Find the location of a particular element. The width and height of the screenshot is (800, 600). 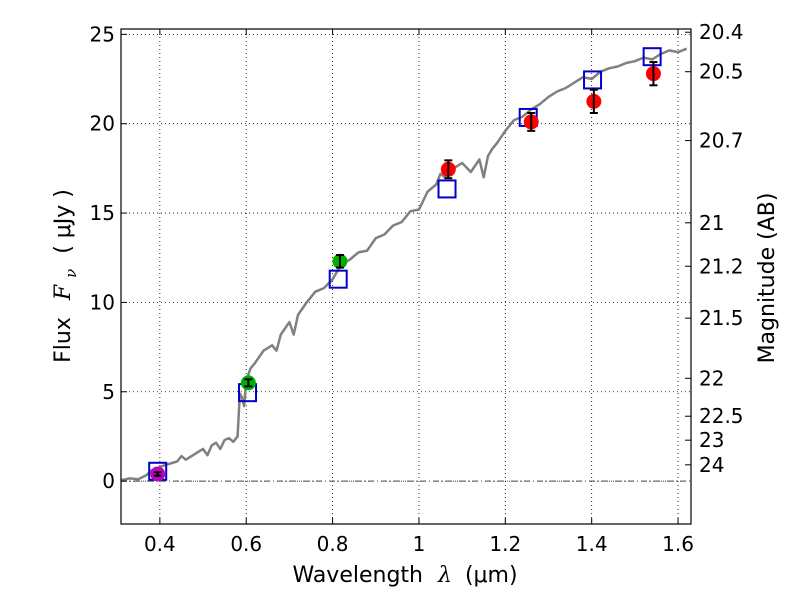

mag-tick-label: 21 is located at coordinates (711, 223).